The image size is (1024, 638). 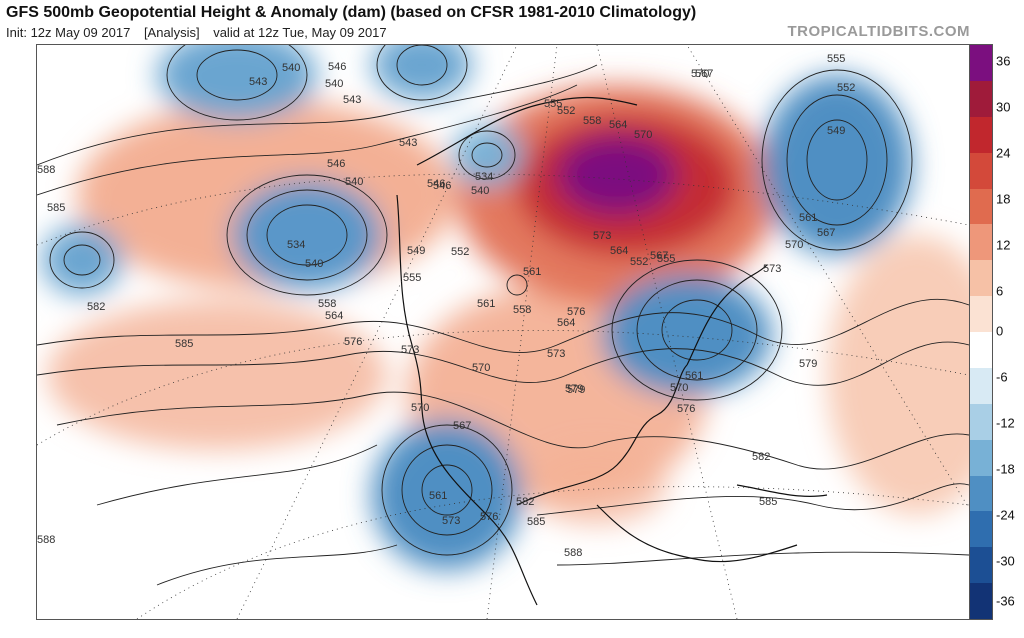 What do you see at coordinates (1003, 61) in the screenshot?
I see `colorbar-tick: 36` at bounding box center [1003, 61].